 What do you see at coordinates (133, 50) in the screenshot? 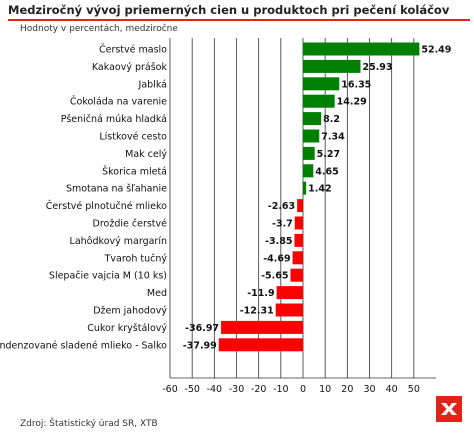
I see `category-label: Čerstvé maslo` at bounding box center [133, 50].